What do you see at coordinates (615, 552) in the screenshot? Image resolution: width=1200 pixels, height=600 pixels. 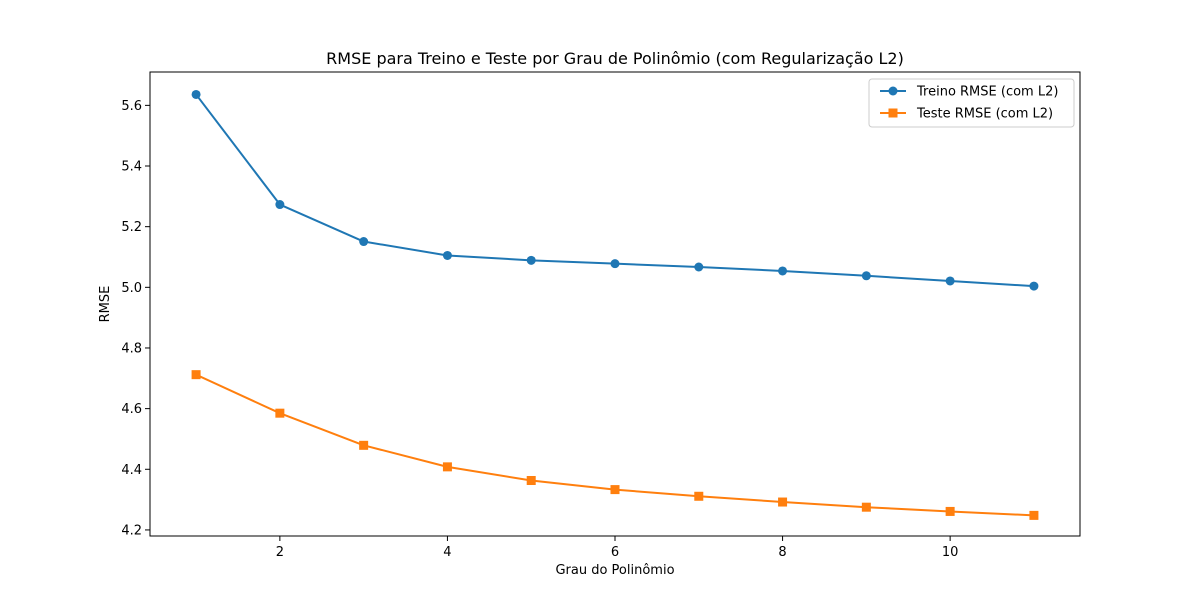 I see `x-tick-label: 6` at bounding box center [615, 552].